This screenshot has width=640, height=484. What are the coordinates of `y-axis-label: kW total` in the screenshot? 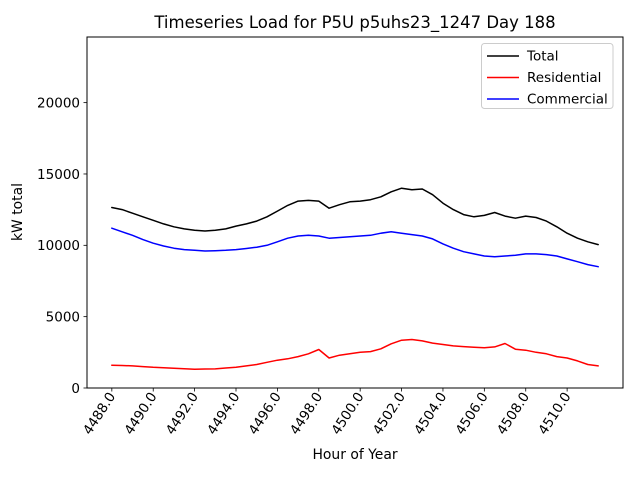 It's located at (18, 212).